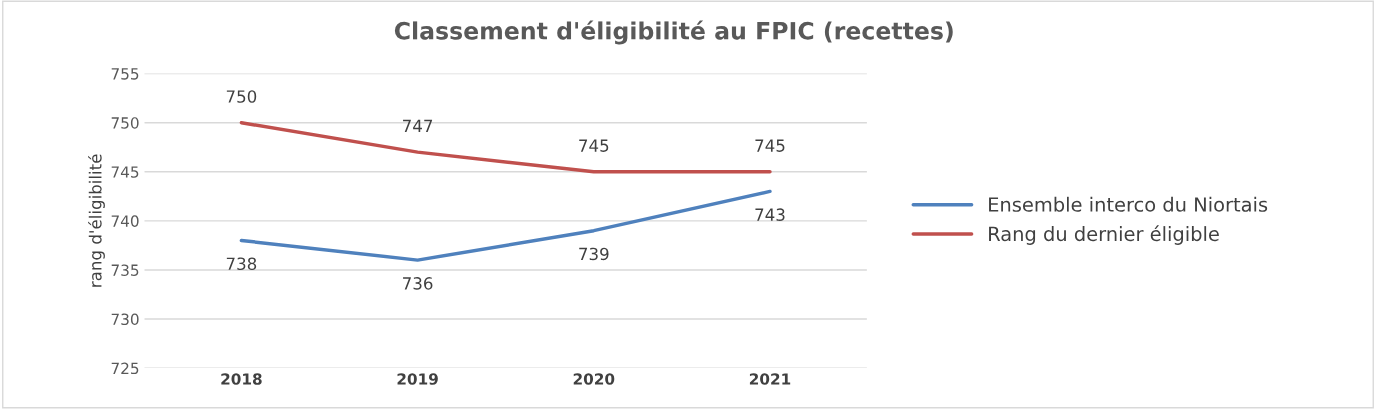  What do you see at coordinates (125, 270) in the screenshot?
I see `y-tick-label: 735` at bounding box center [125, 270].